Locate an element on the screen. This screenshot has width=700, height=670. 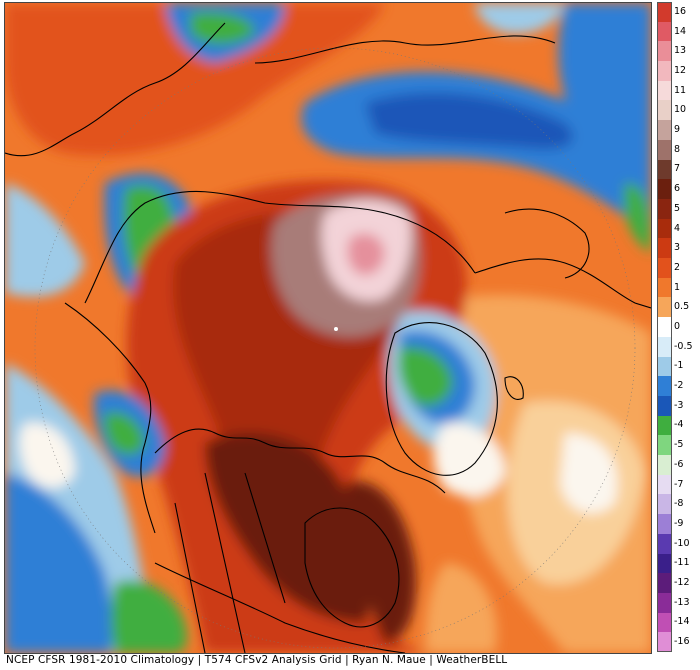
boundary-canada-us is located at coordinates (280, 607).